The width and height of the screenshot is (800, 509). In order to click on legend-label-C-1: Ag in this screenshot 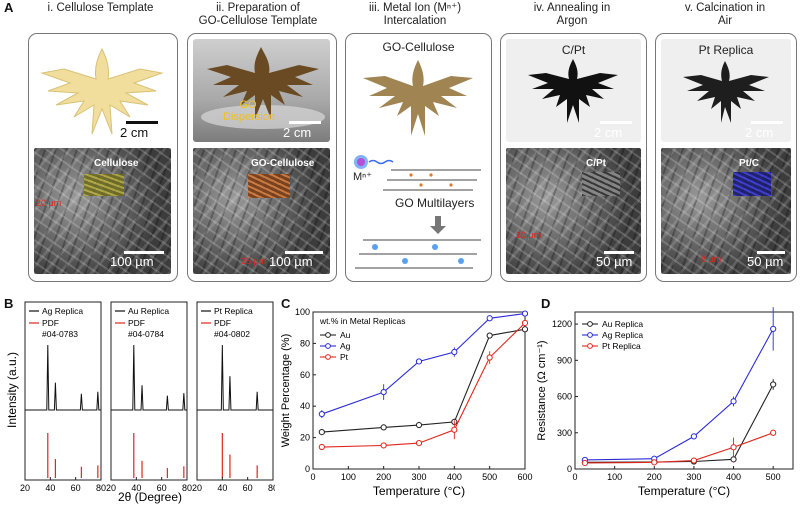, I will do `click(345, 346)`.